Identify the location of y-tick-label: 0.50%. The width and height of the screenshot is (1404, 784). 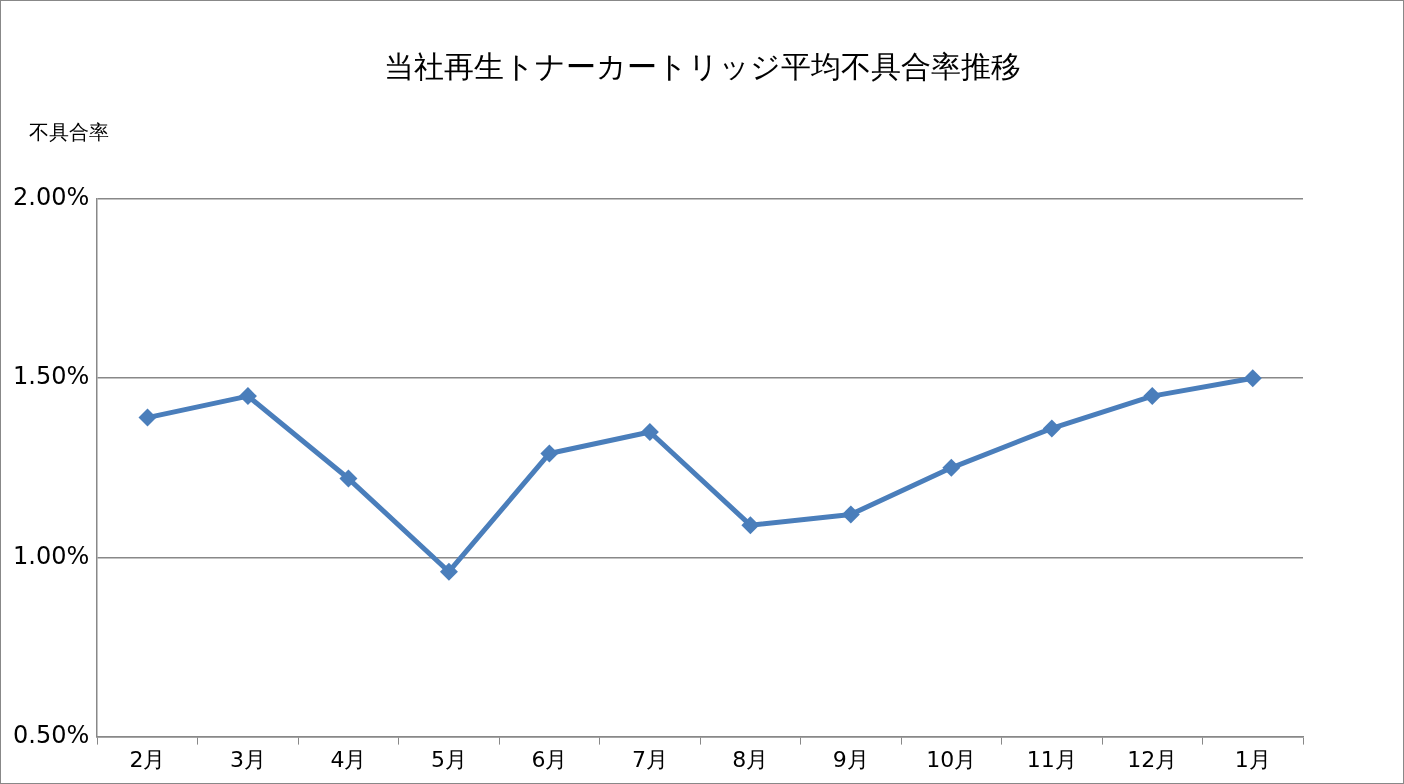
(51, 734).